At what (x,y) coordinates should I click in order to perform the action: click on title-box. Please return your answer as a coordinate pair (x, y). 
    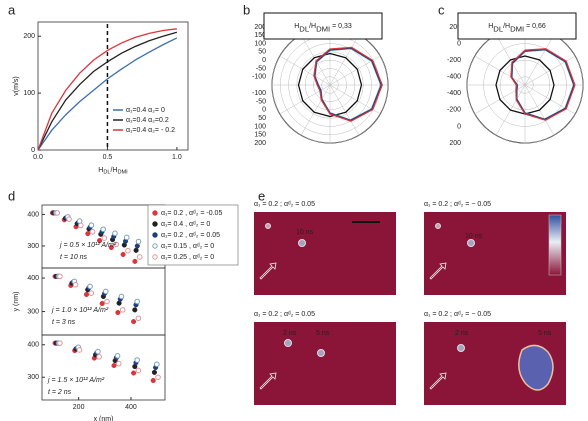
    Looking at the image, I should click on (323, 26).